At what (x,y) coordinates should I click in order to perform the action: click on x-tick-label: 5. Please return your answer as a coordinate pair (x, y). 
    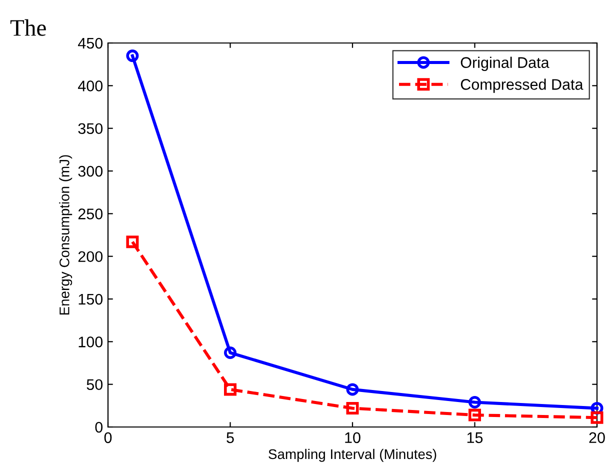
    Looking at the image, I should click on (230, 438).